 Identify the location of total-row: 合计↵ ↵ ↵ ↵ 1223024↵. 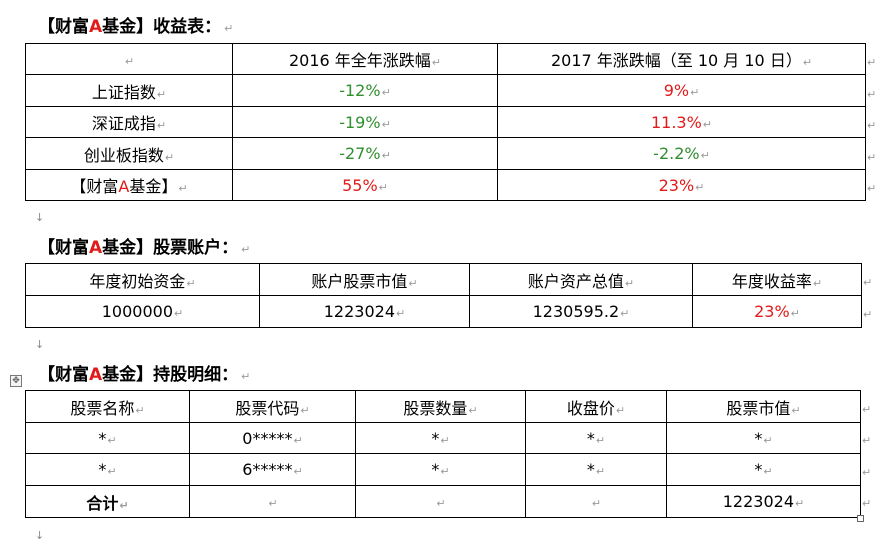
(443, 501).